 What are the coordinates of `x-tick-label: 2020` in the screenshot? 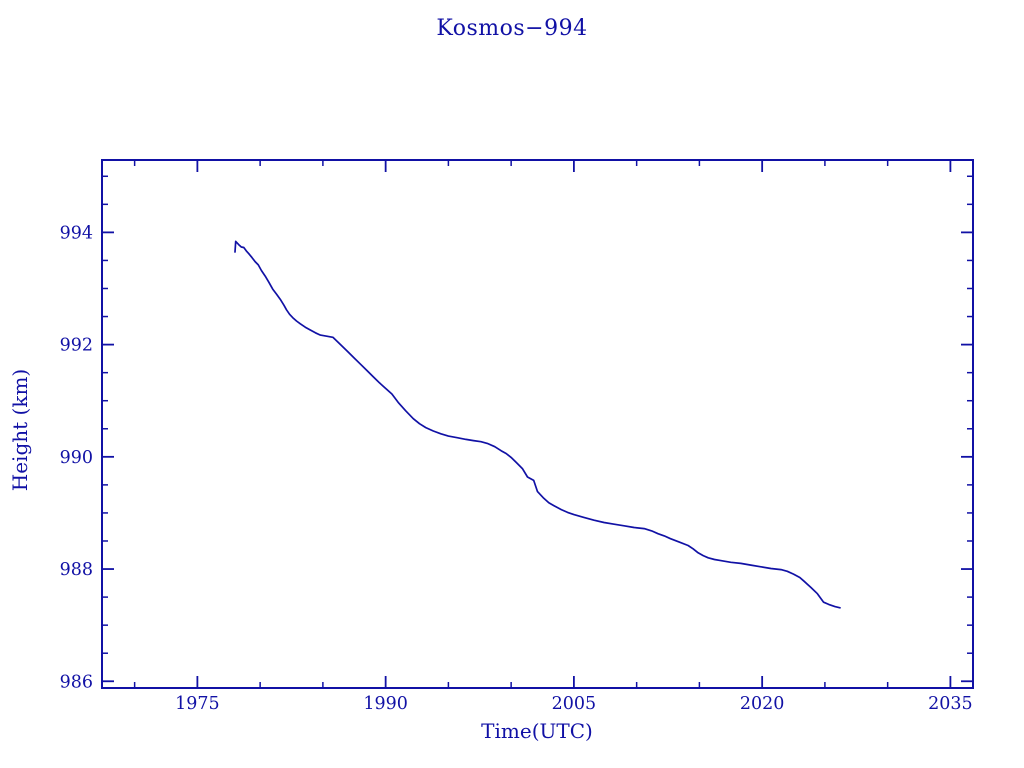 It's located at (762, 704).